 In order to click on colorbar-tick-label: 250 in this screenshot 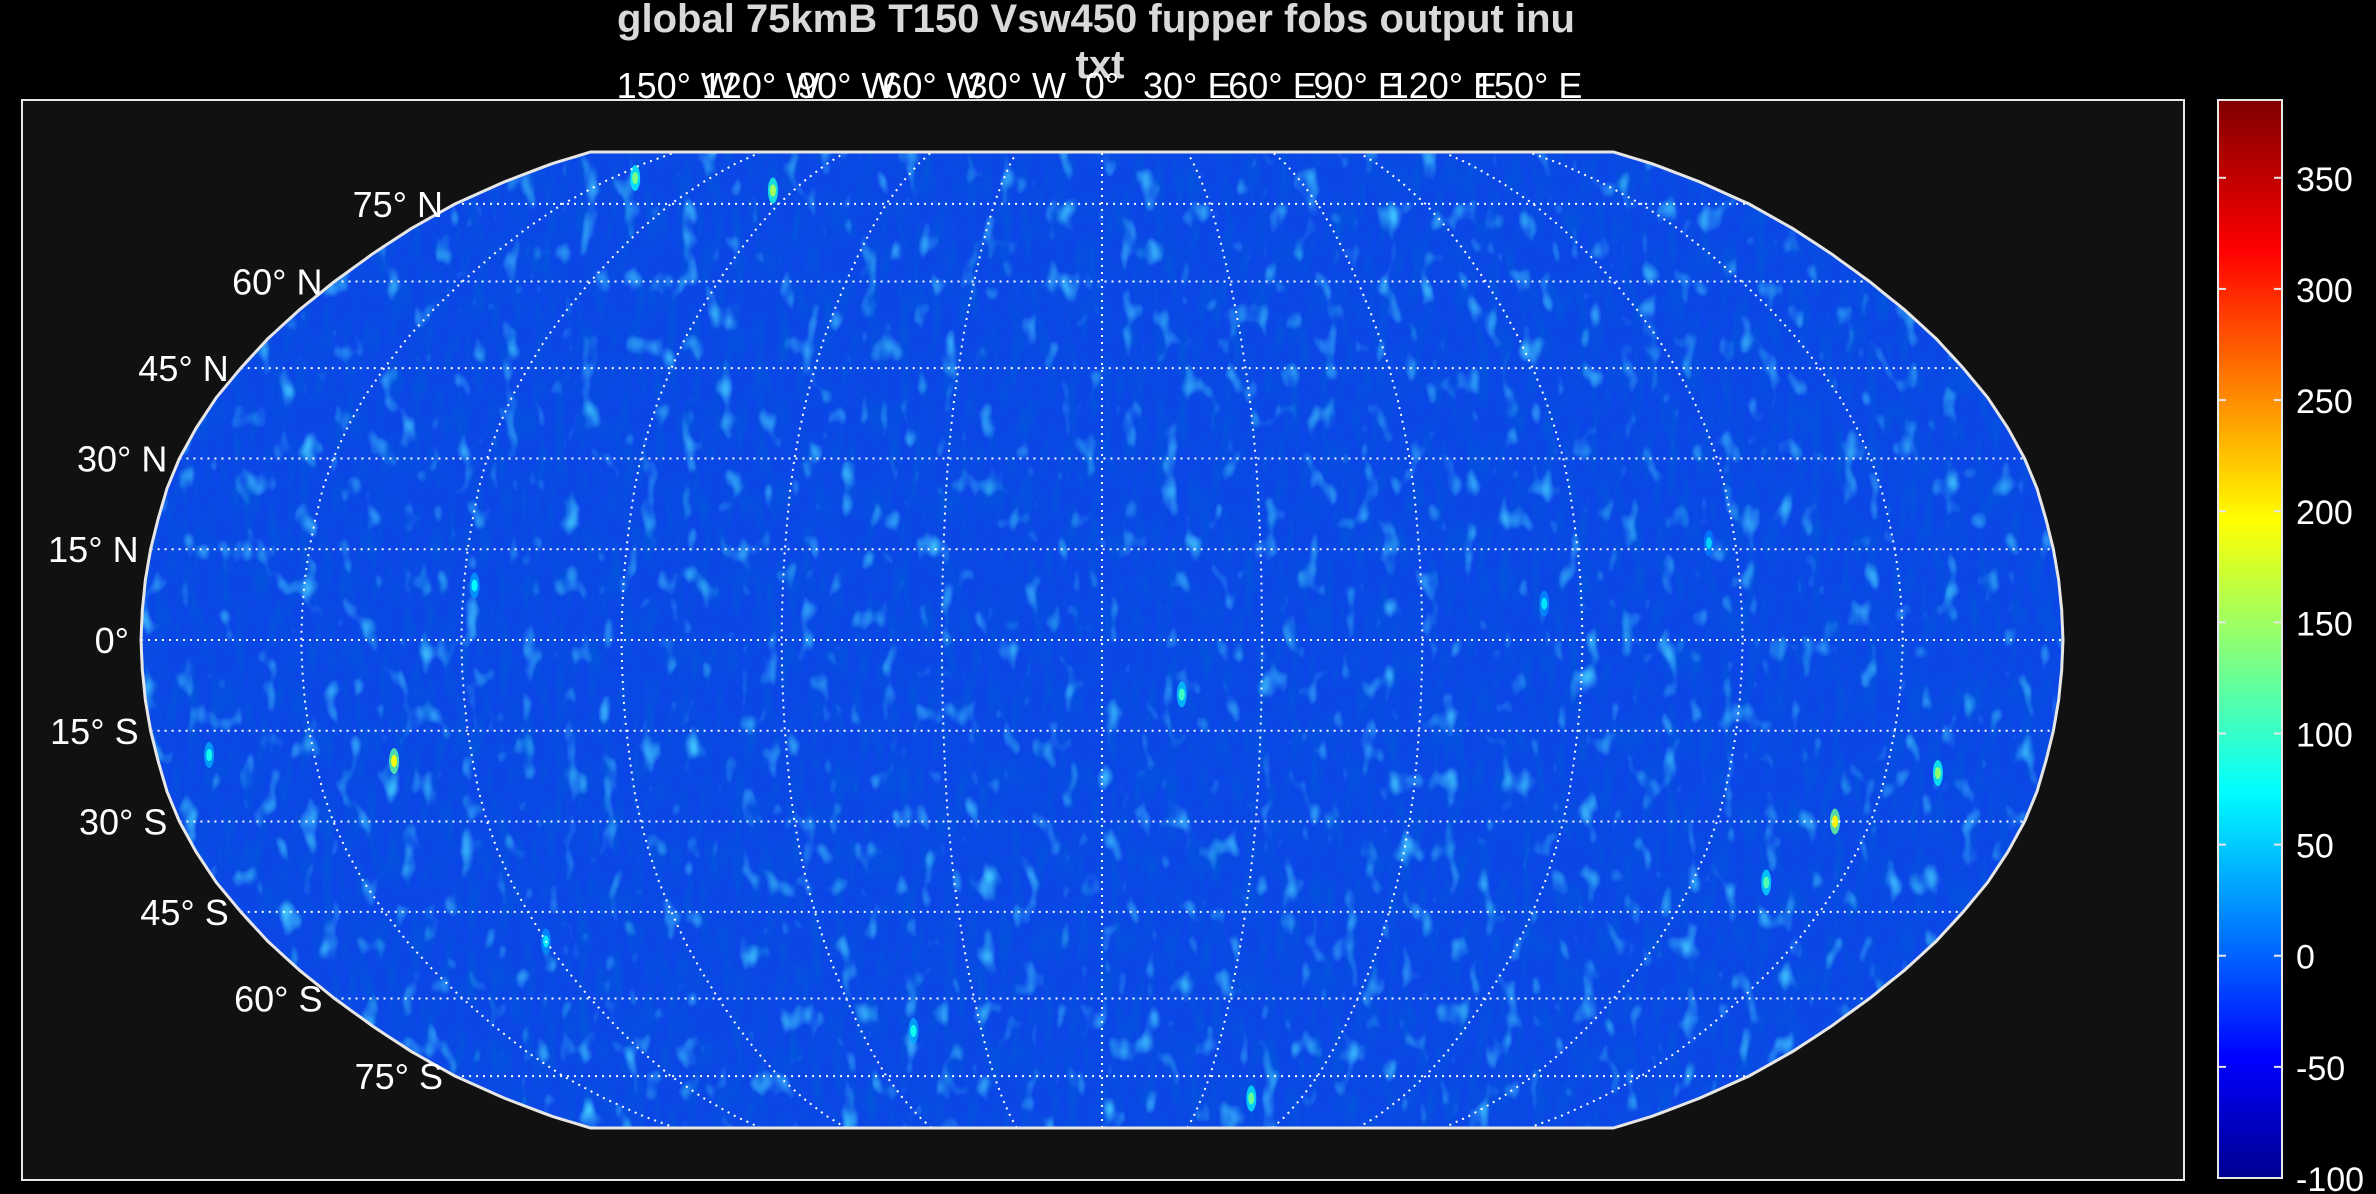, I will do `click(2324, 402)`.